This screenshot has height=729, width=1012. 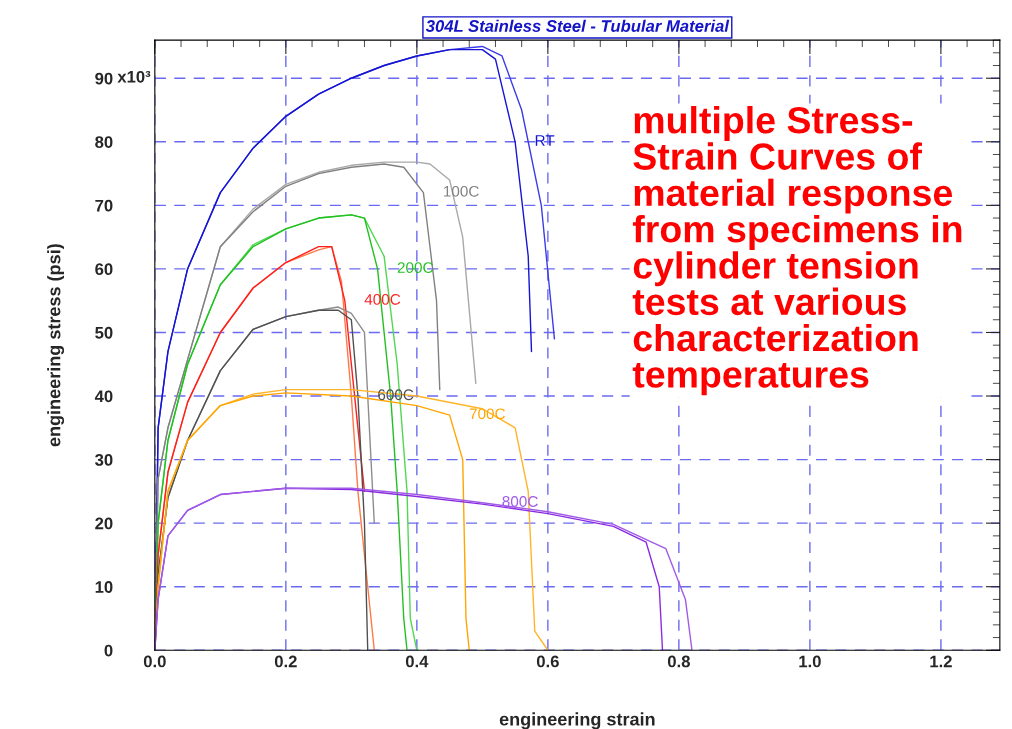 I want to click on y-tick-label: 0, so click(x=108, y=650).